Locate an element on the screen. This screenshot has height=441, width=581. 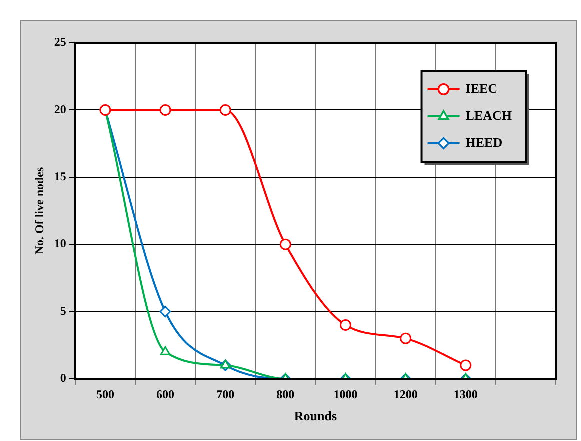
x-tick-label: 600 is located at coordinates (165, 394).